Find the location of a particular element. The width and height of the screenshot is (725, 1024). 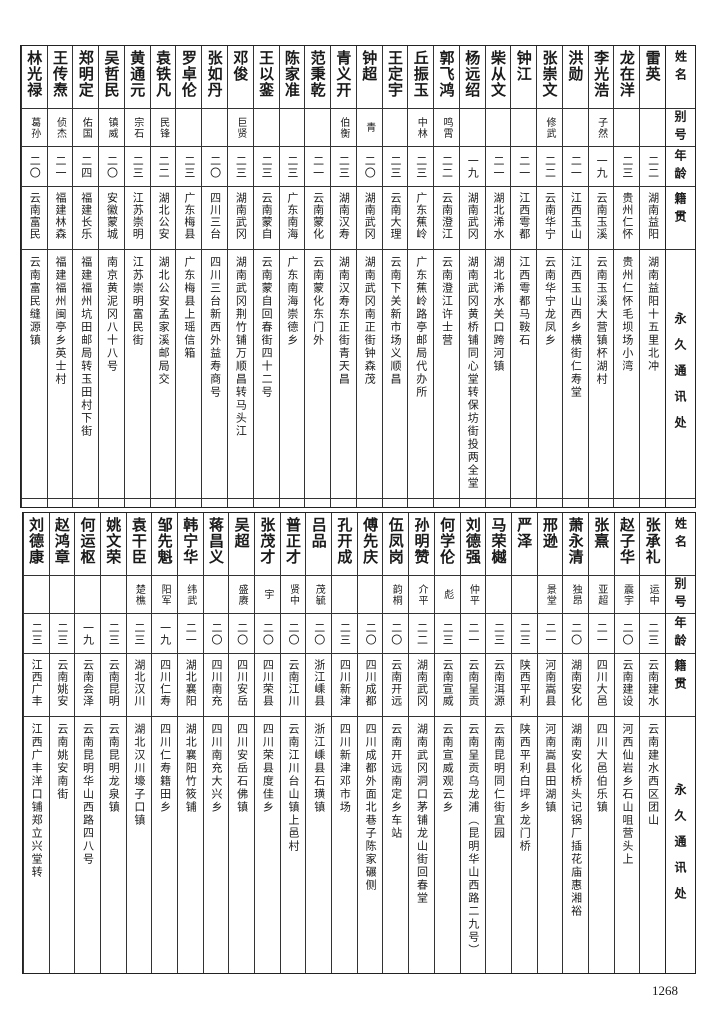

address-cell: 云南澄江许士营 is located at coordinates (446, 374).